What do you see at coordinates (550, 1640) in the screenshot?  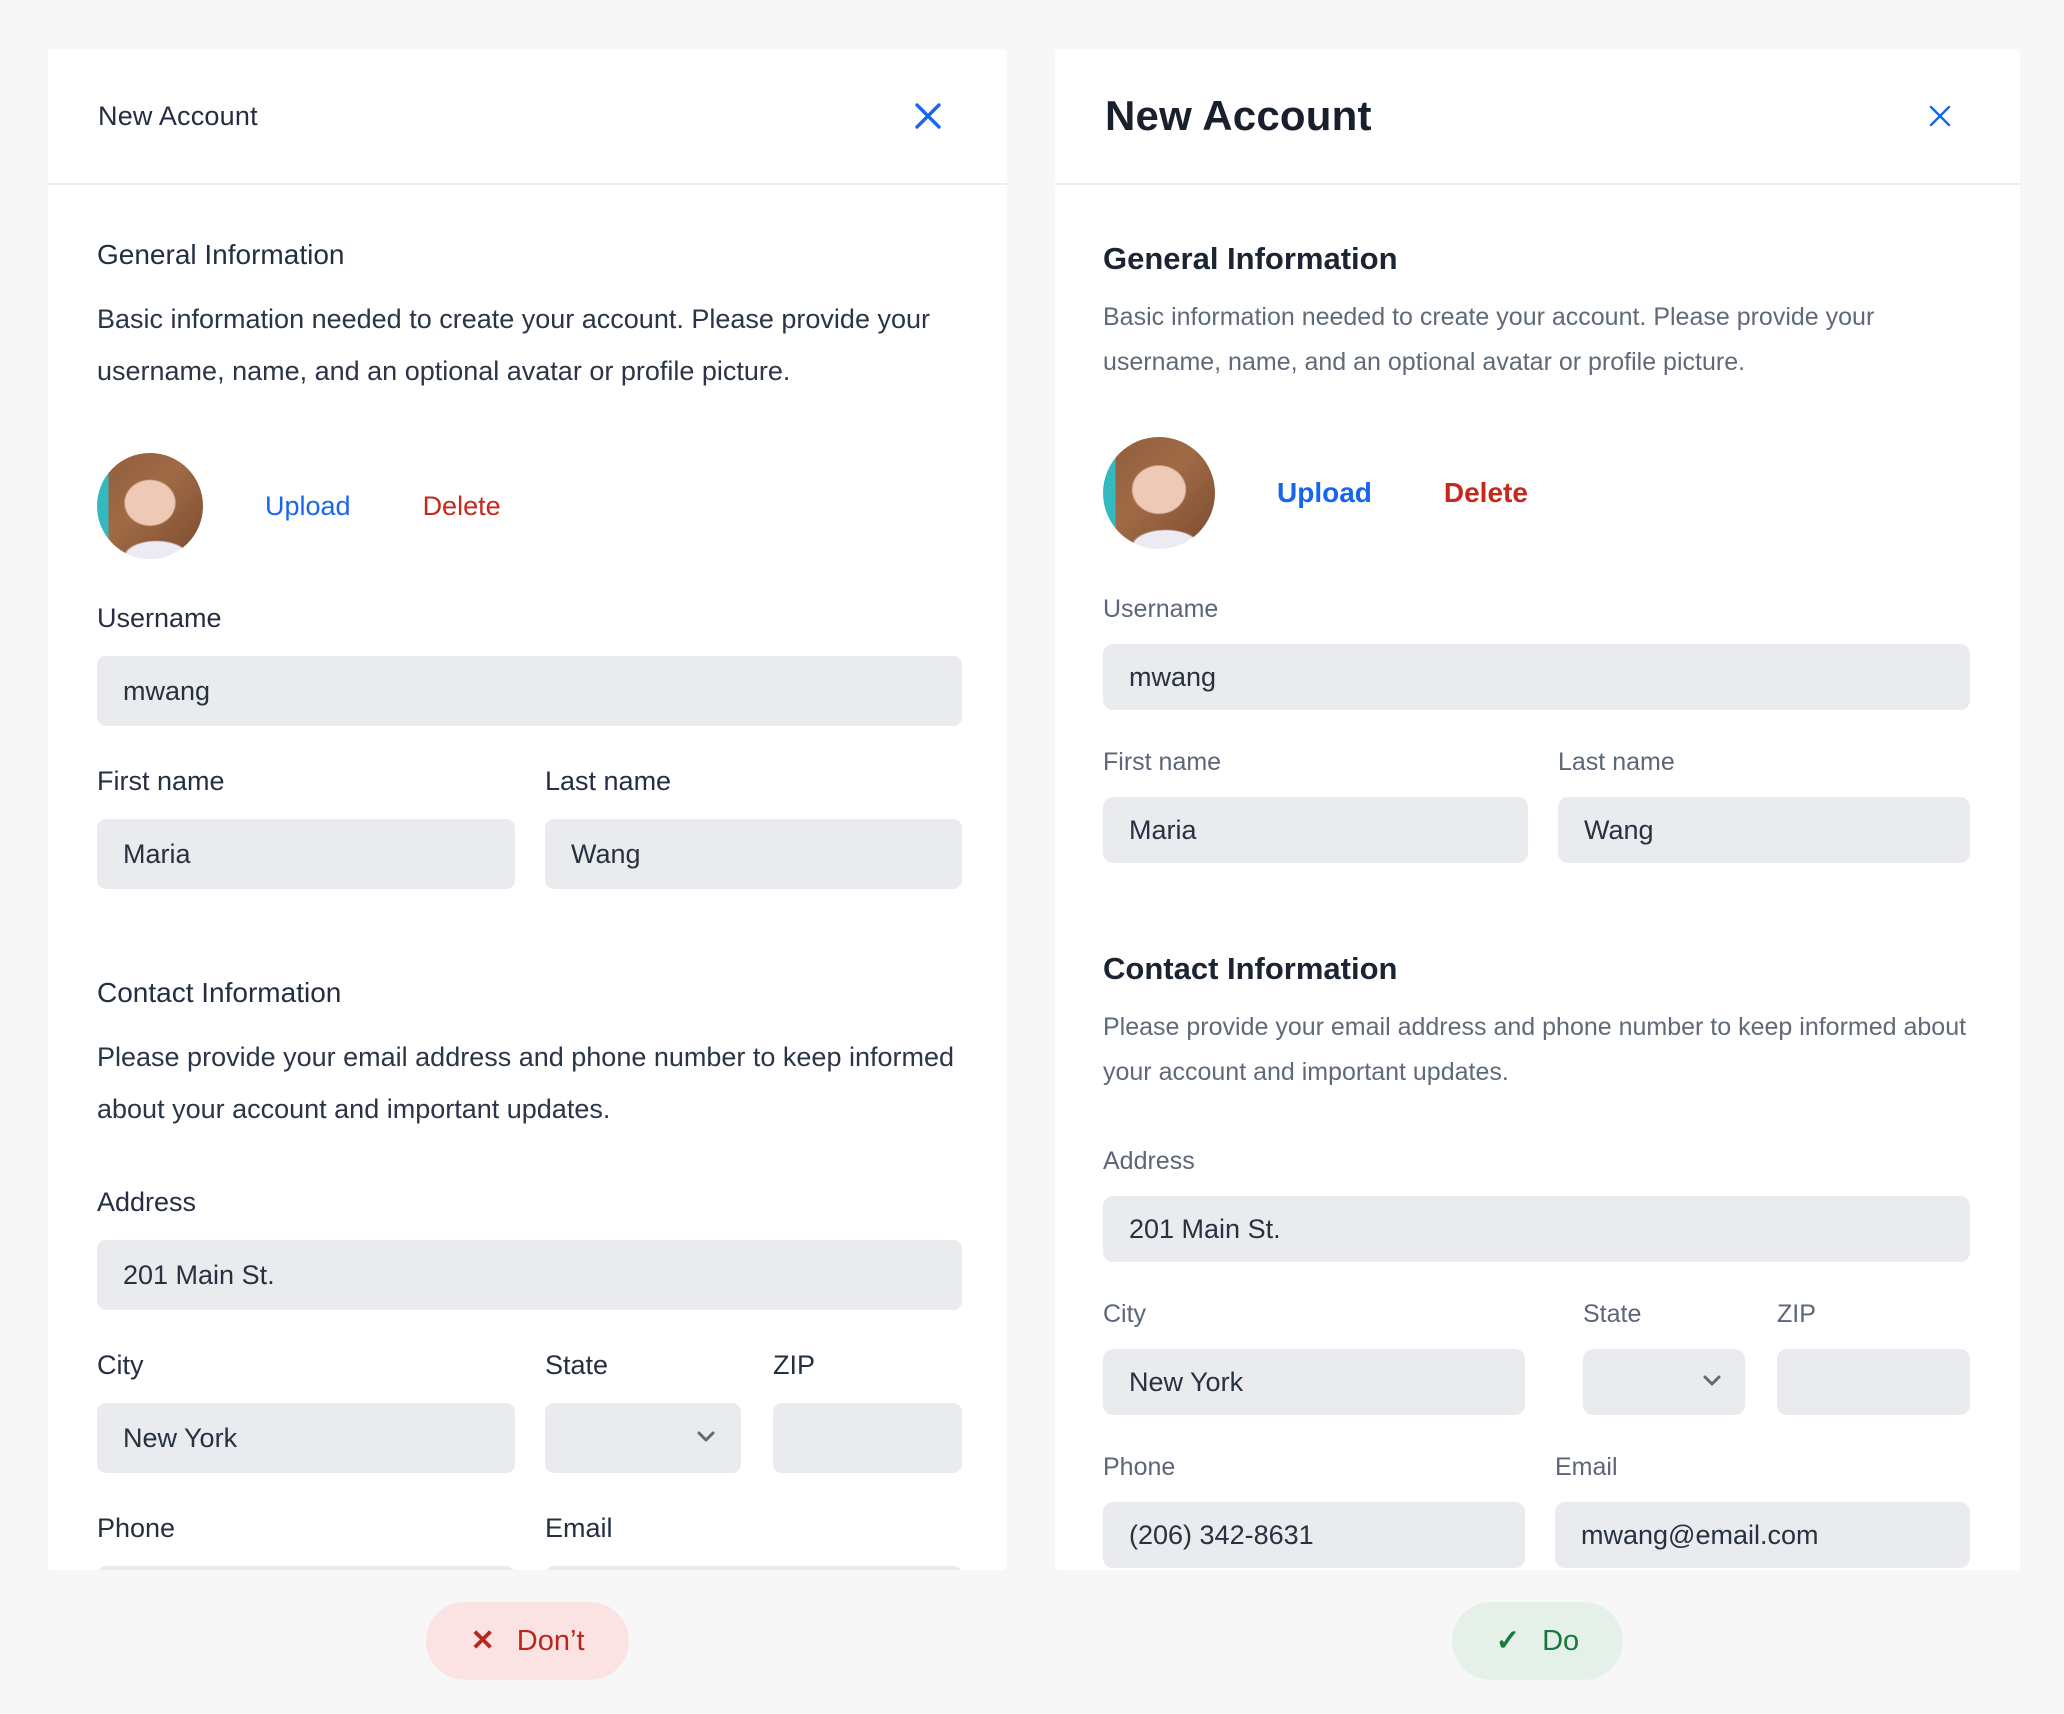 I see `dont-badge-label: Don’t` at bounding box center [550, 1640].